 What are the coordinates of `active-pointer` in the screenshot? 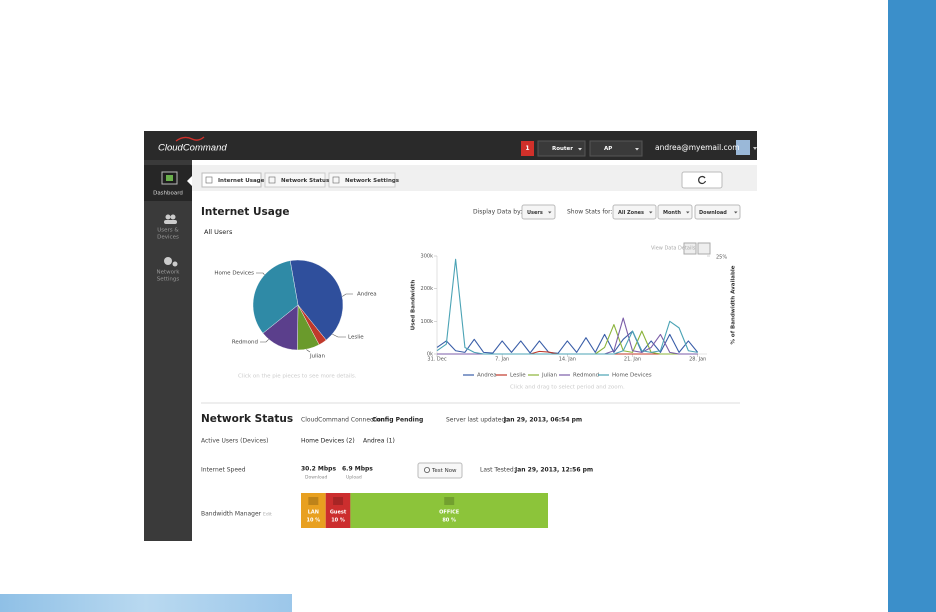 It's located at (189, 181).